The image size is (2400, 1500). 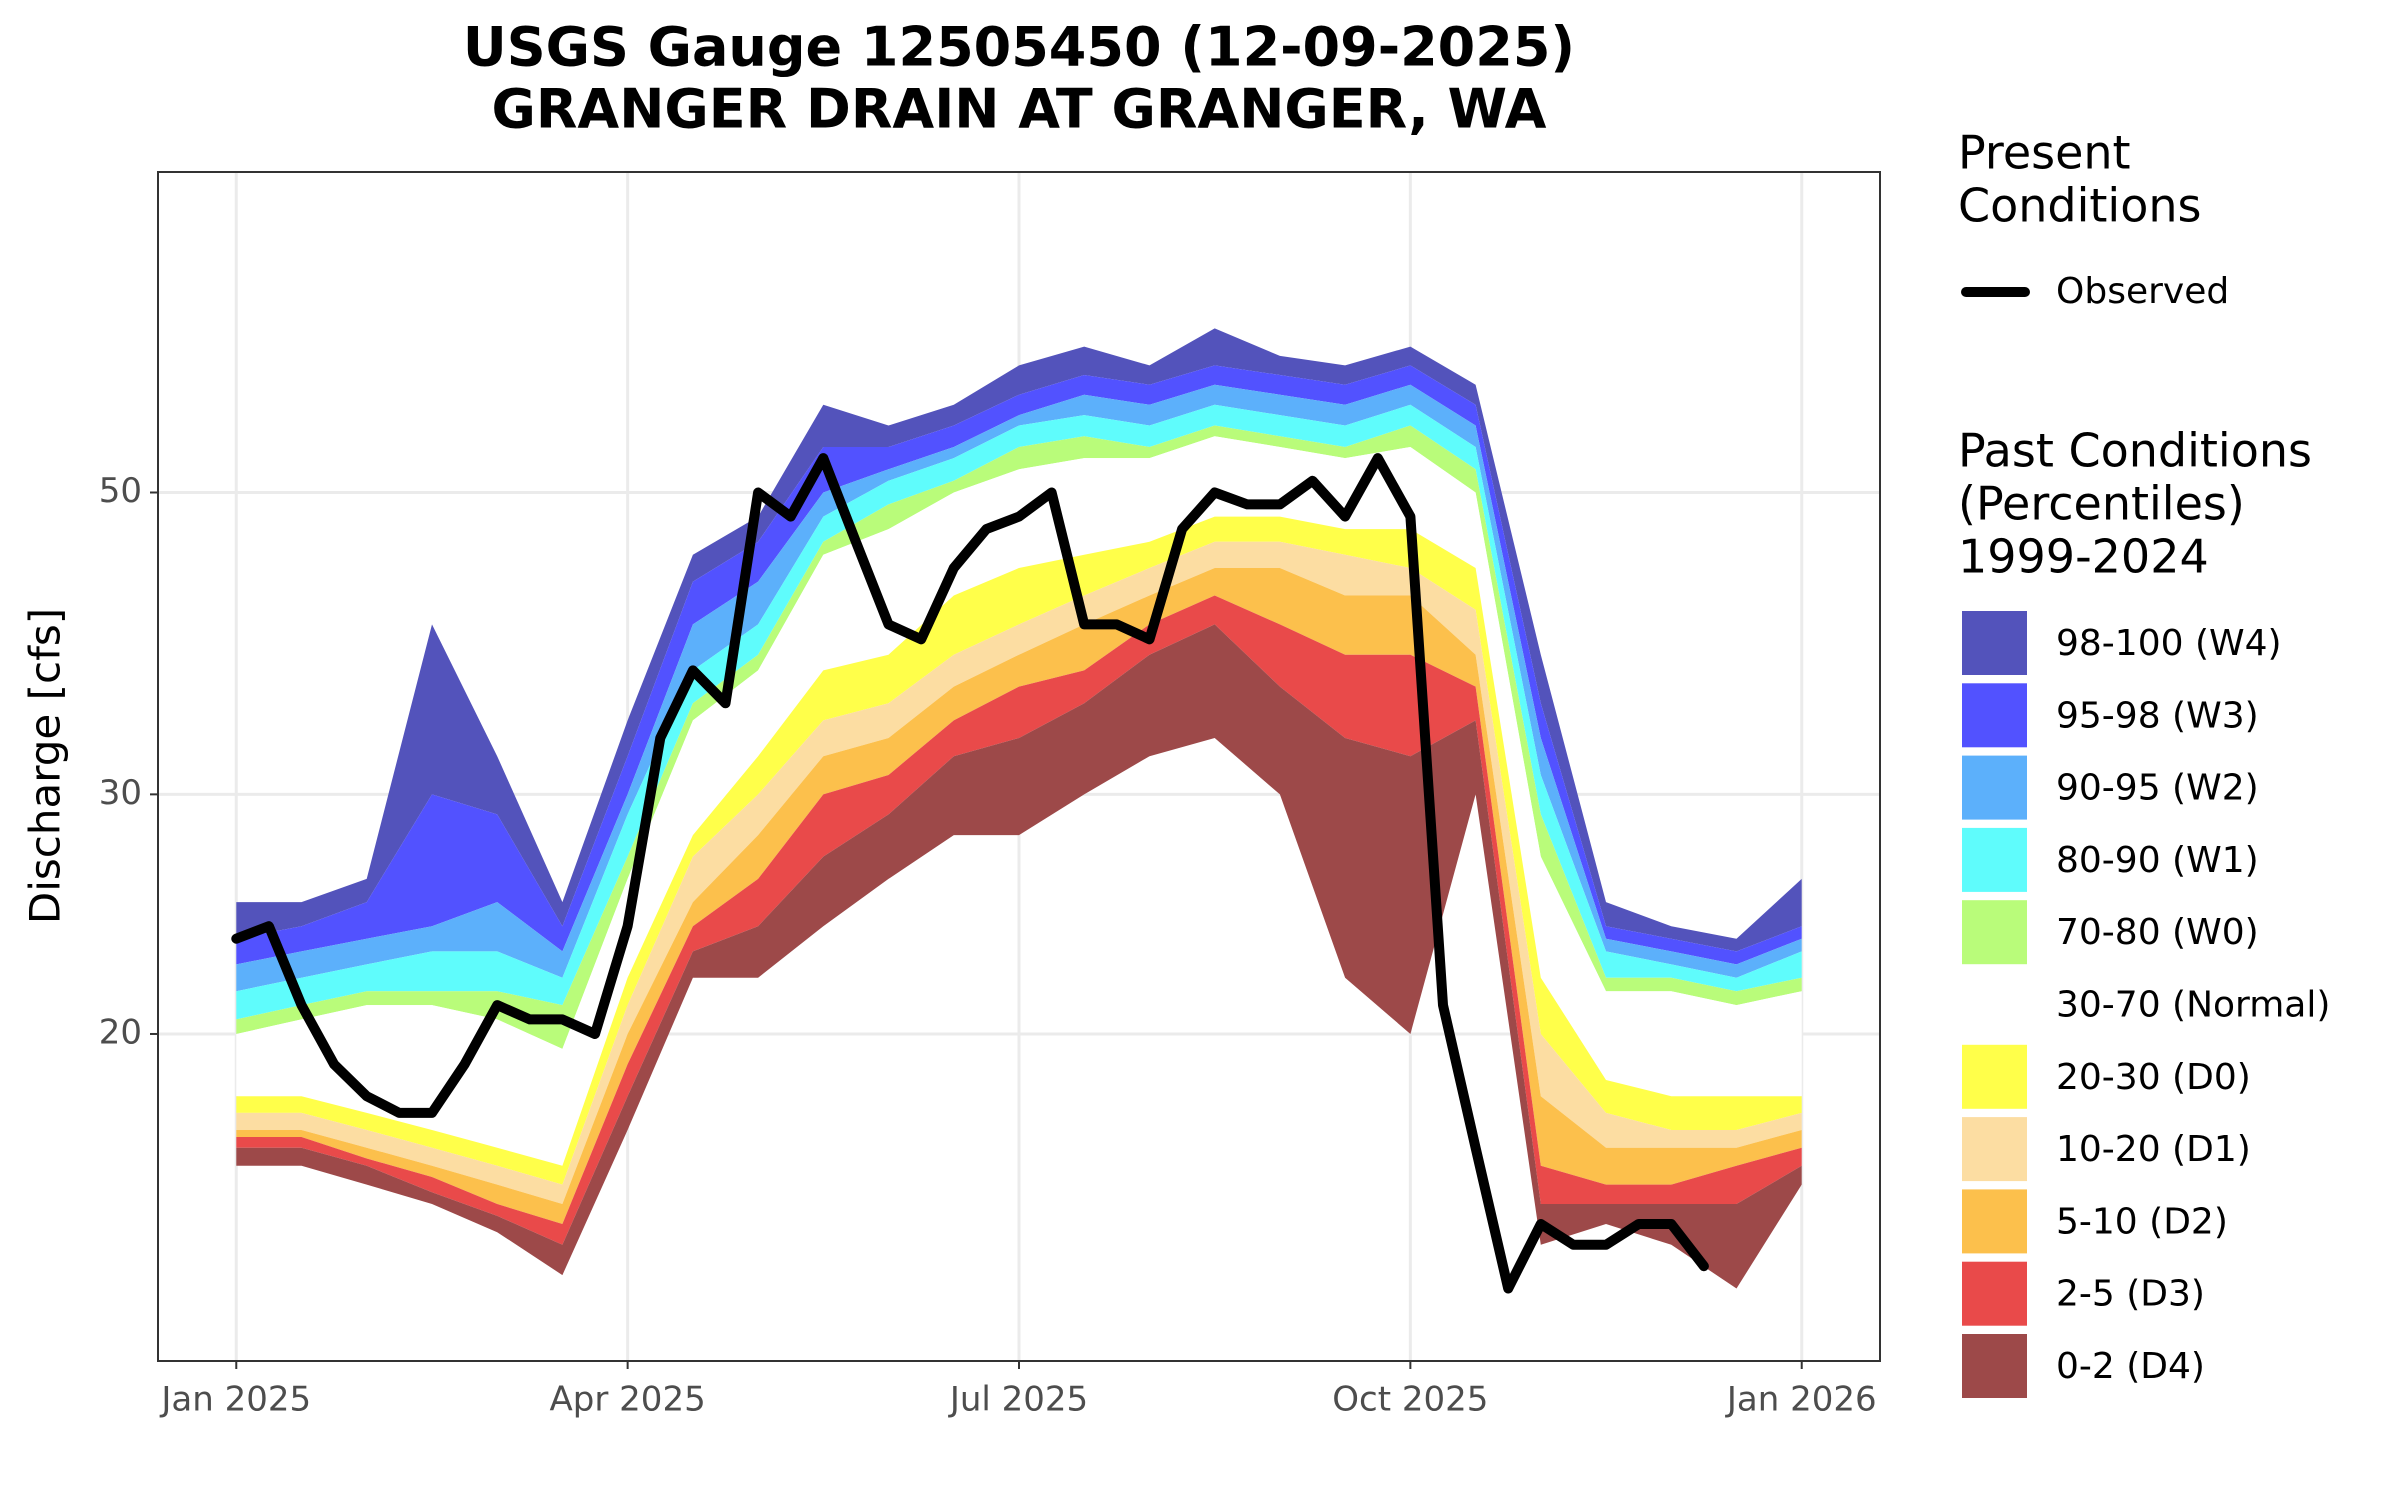 I want to click on legend-label: 0-2 (D4), so click(x=2130, y=1366).